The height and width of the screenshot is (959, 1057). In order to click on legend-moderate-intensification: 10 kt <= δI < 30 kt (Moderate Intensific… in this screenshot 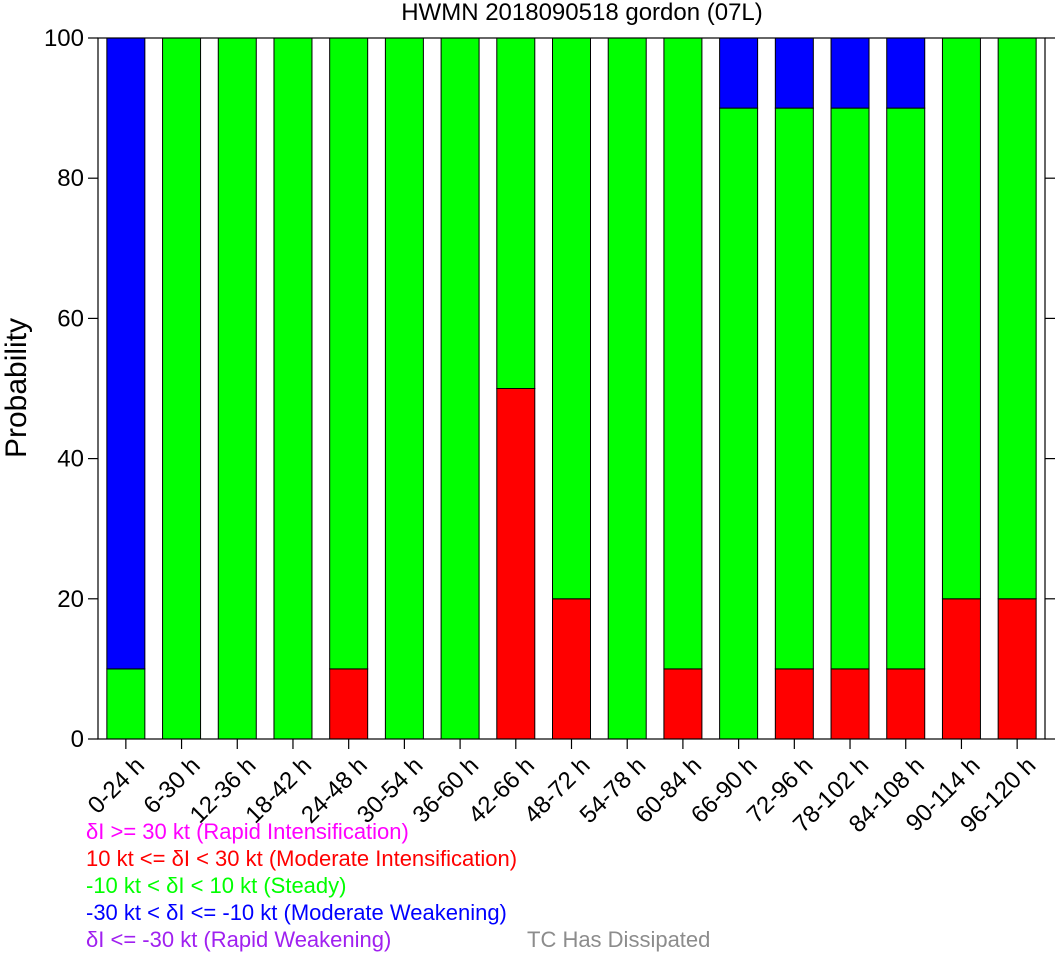, I will do `click(302, 858)`.